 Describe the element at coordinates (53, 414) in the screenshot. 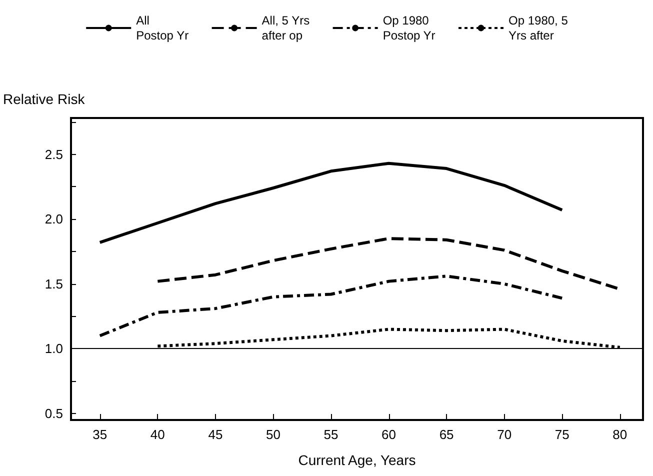

I see `y-tick-label: 0.5` at that location.